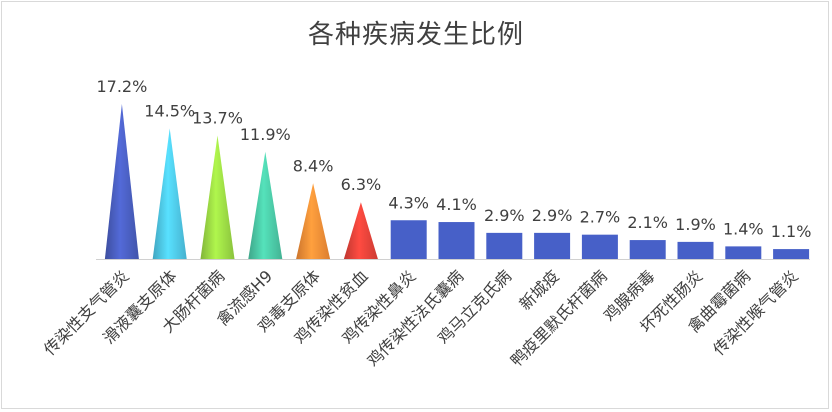  Describe the element at coordinates (361, 184) in the screenshot. I see `data-label: 6.3%` at that location.